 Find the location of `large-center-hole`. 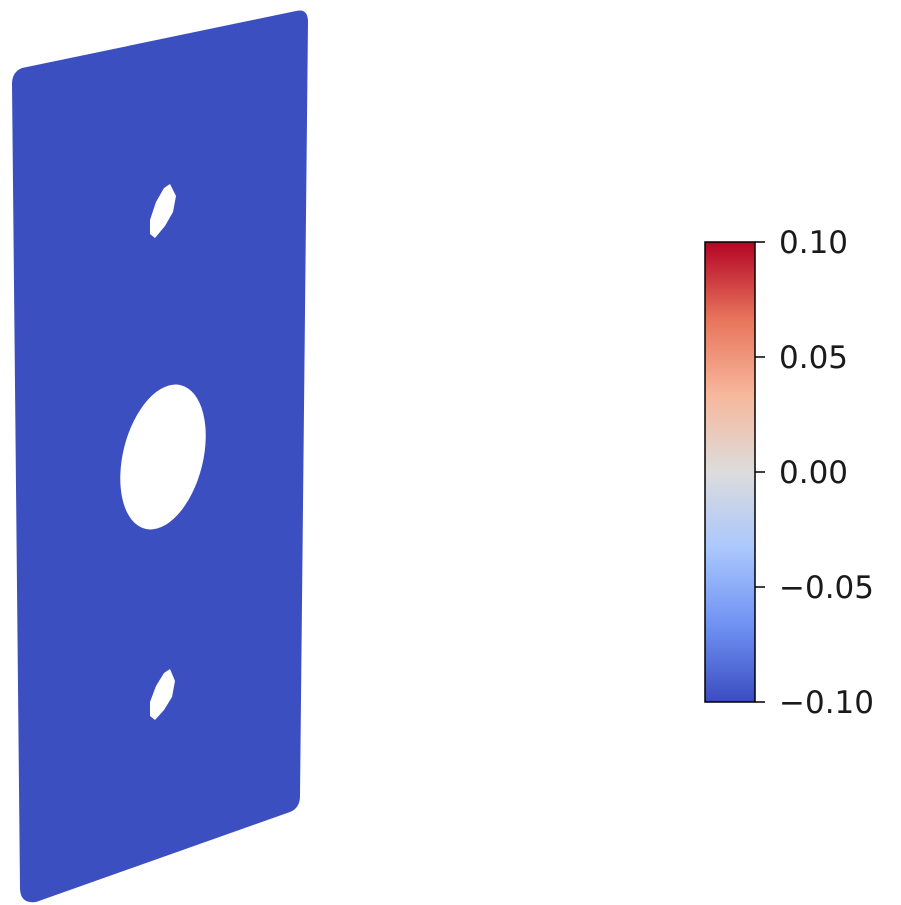

large-center-hole is located at coordinates (163, 457).